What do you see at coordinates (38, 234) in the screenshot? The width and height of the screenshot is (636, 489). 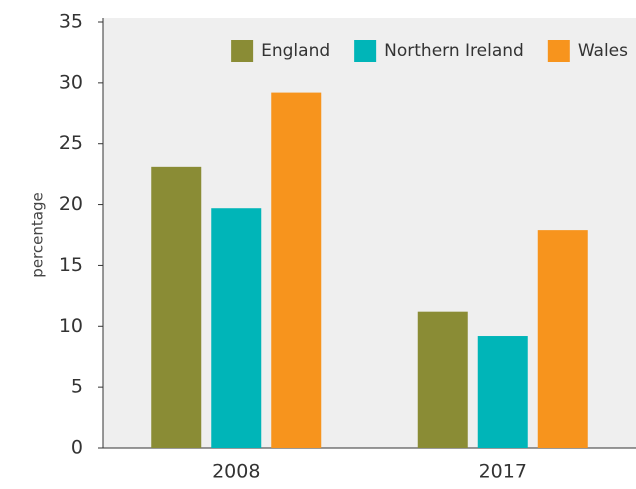 I see `y-axis-title: percentage` at bounding box center [38, 234].